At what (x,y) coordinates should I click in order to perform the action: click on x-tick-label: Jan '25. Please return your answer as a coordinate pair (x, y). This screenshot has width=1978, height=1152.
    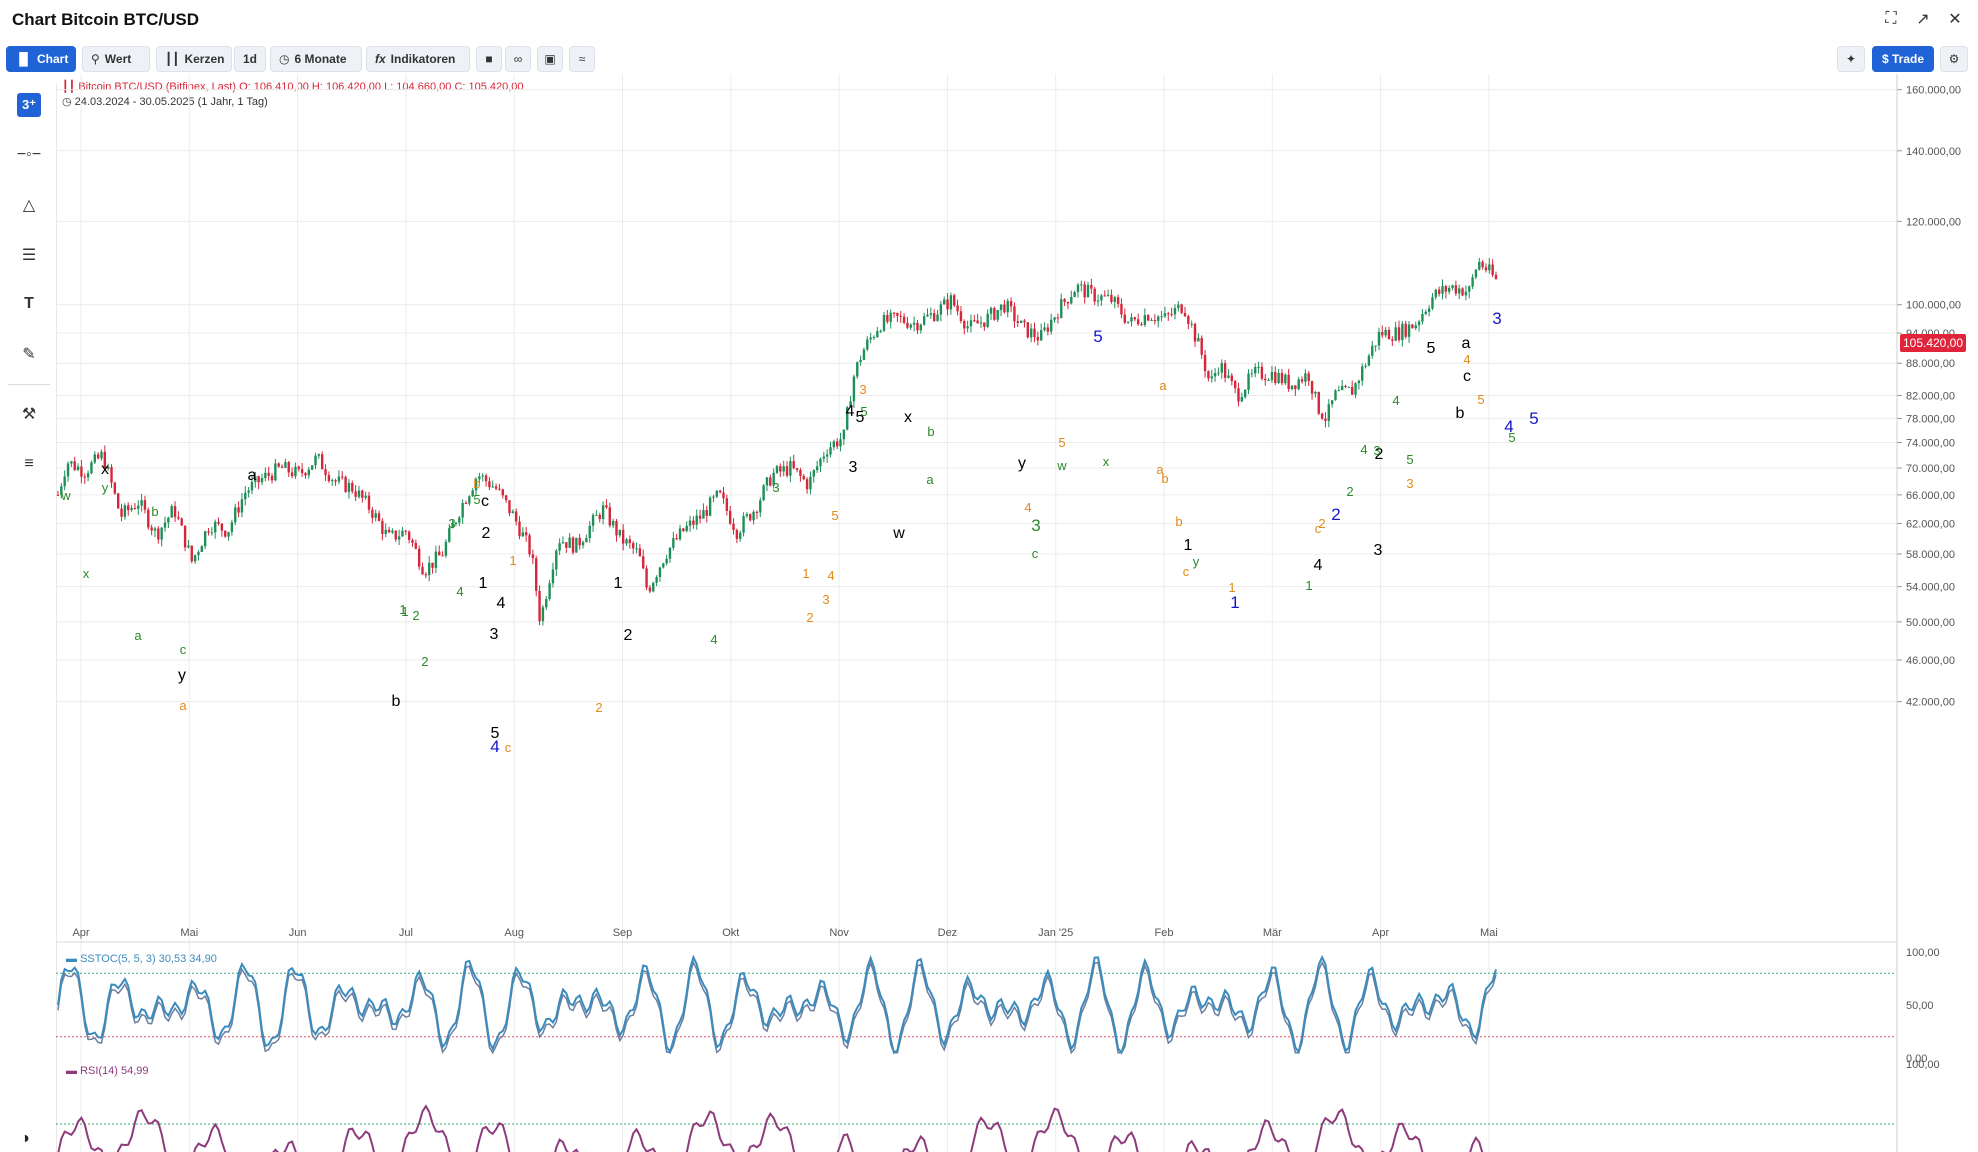
    Looking at the image, I should click on (1055, 933).